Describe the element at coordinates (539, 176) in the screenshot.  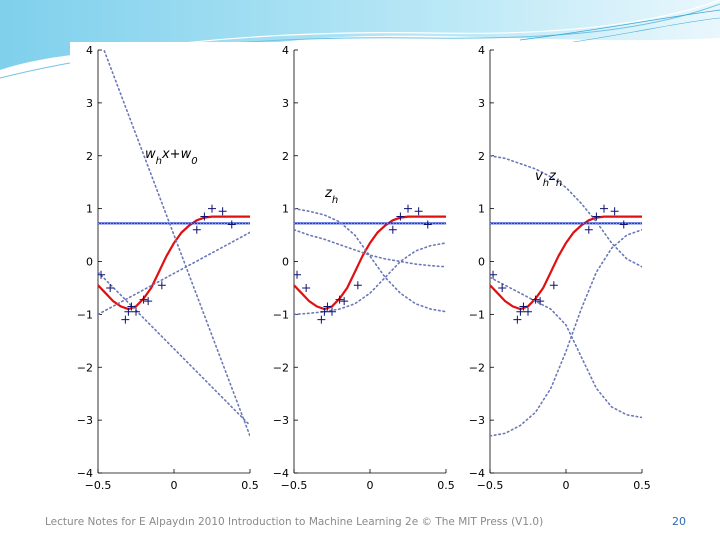
I see `annotation-part: v` at that location.